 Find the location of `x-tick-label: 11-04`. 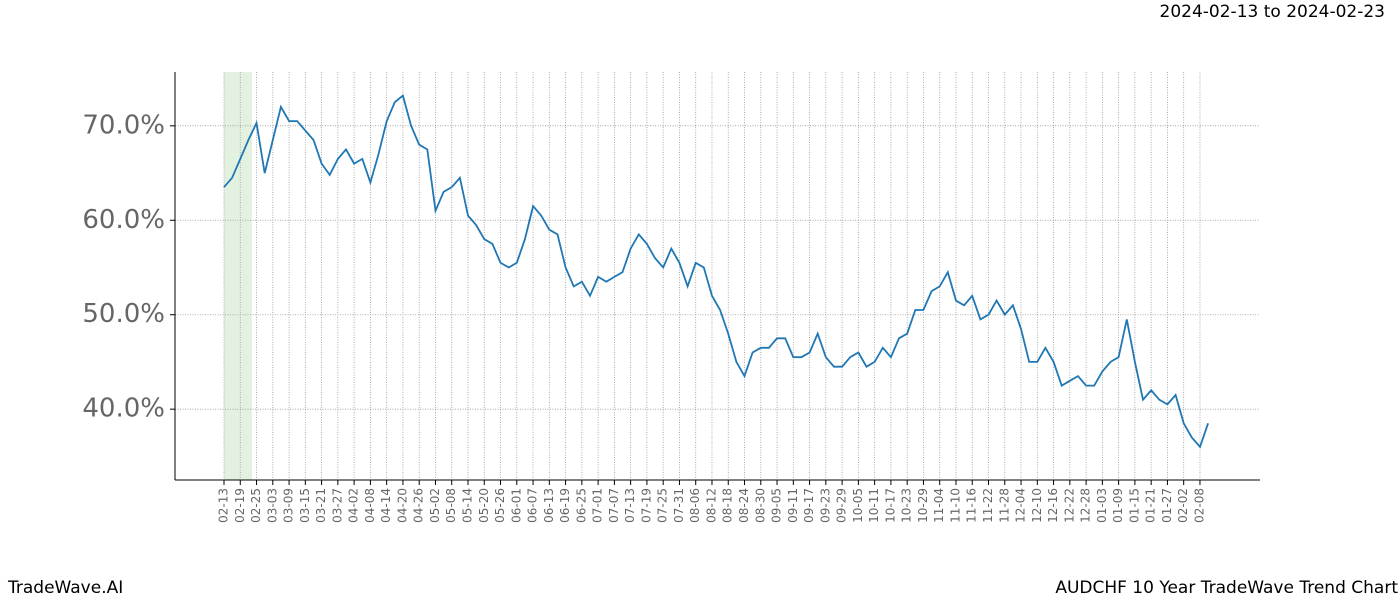

x-tick-label: 11-04 is located at coordinates (939, 505).